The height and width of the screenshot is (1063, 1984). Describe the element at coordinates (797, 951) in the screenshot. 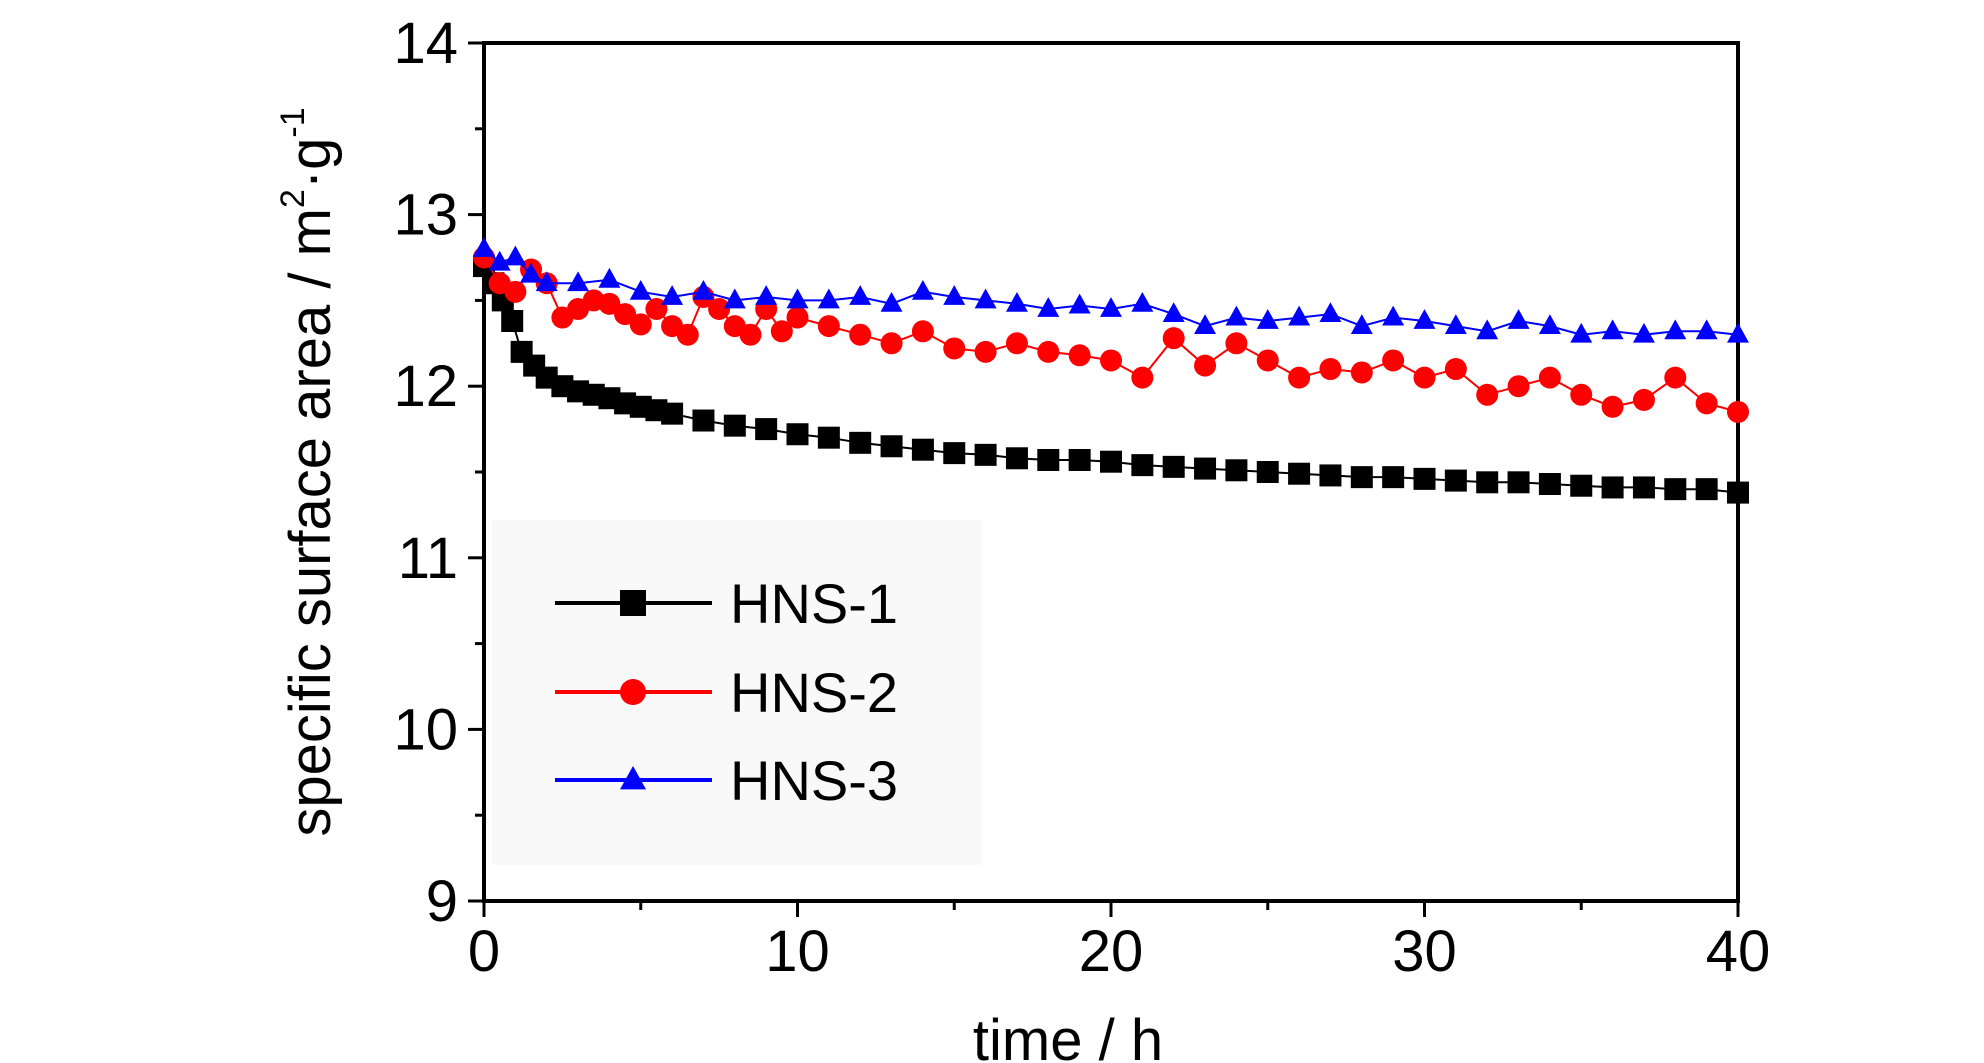

I see `x-tick-label: 10` at that location.